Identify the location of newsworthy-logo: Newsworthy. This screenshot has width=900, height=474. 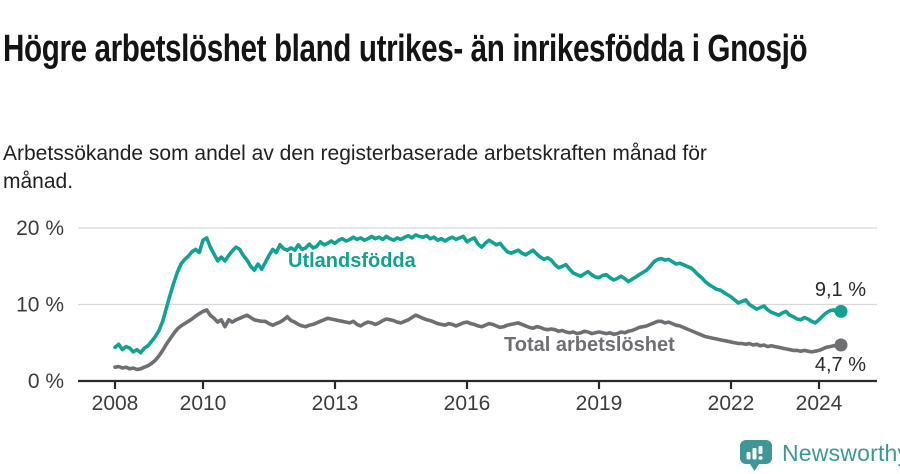
(819, 456).